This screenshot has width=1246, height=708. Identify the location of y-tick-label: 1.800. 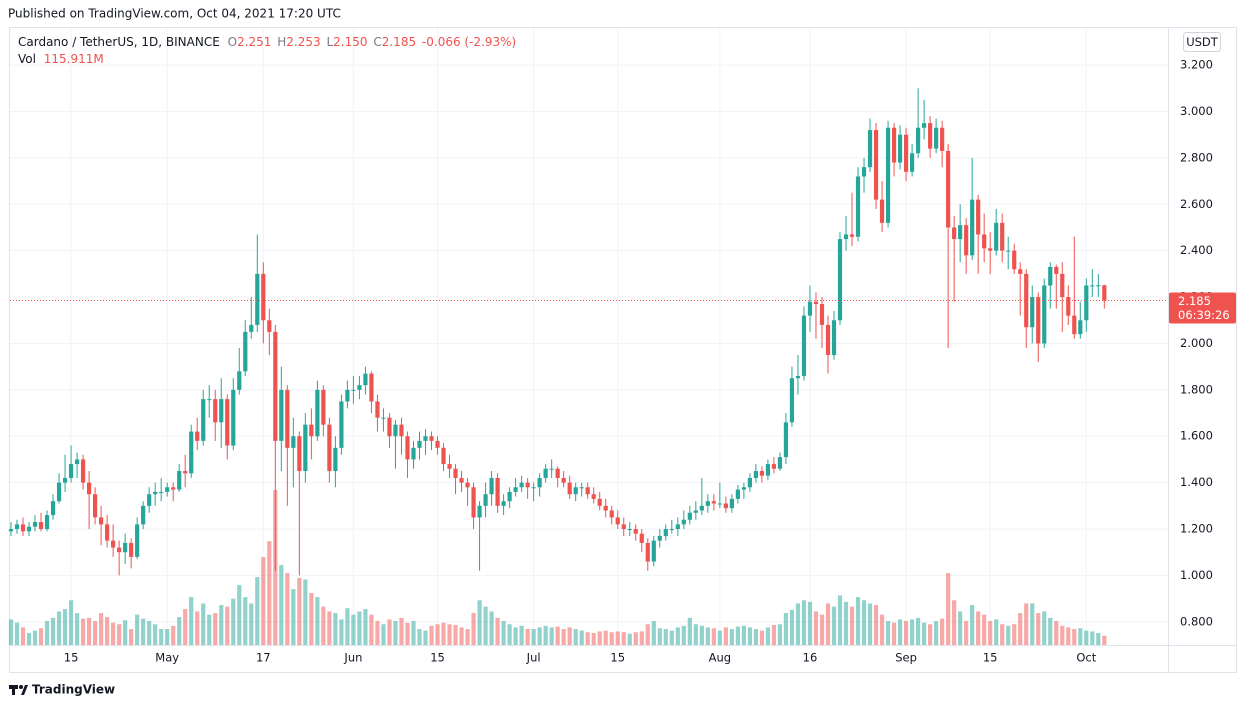
(1196, 389).